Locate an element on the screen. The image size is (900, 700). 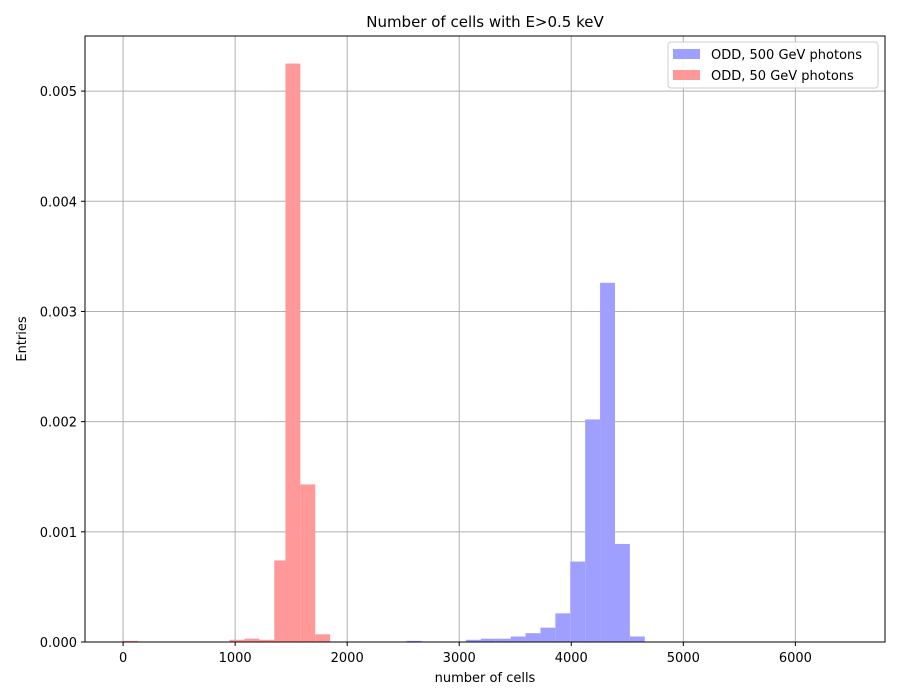
x-tick-label: 3000 is located at coordinates (459, 658).